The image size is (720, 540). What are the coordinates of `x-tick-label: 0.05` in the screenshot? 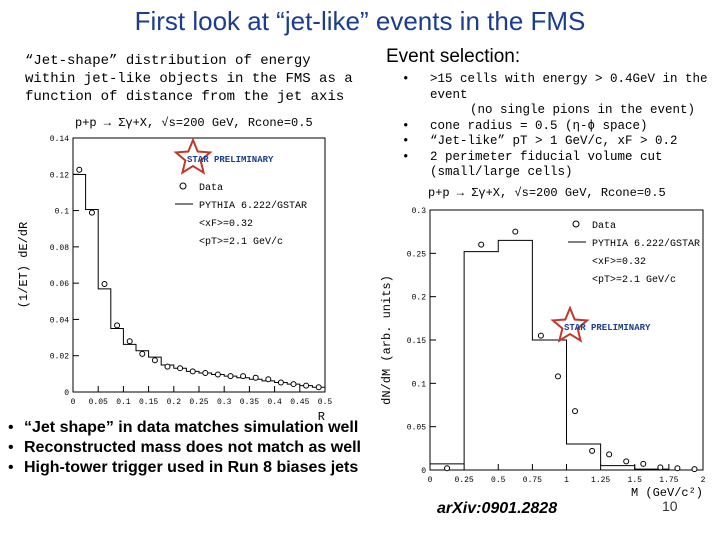 It's located at (98, 402).